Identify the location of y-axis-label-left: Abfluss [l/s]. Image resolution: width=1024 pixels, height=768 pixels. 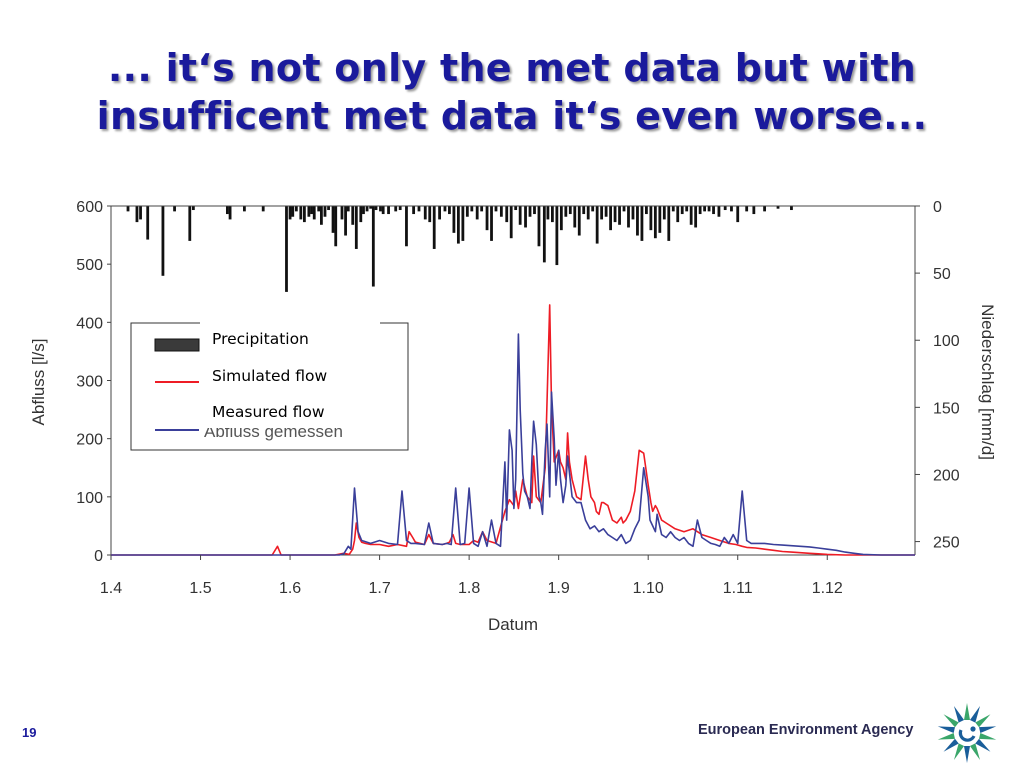
(38, 382).